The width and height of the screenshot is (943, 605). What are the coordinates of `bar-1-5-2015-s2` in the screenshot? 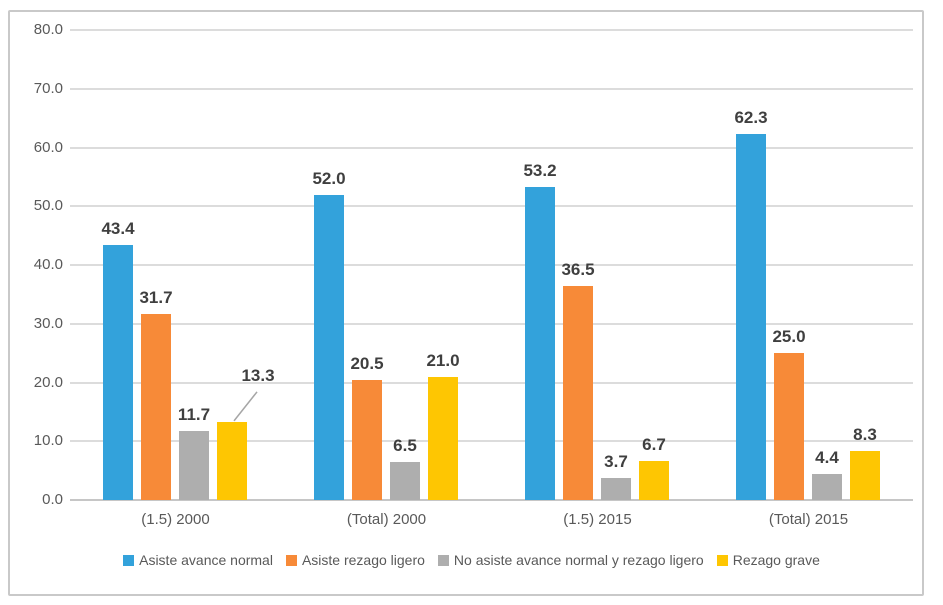 It's located at (616, 489).